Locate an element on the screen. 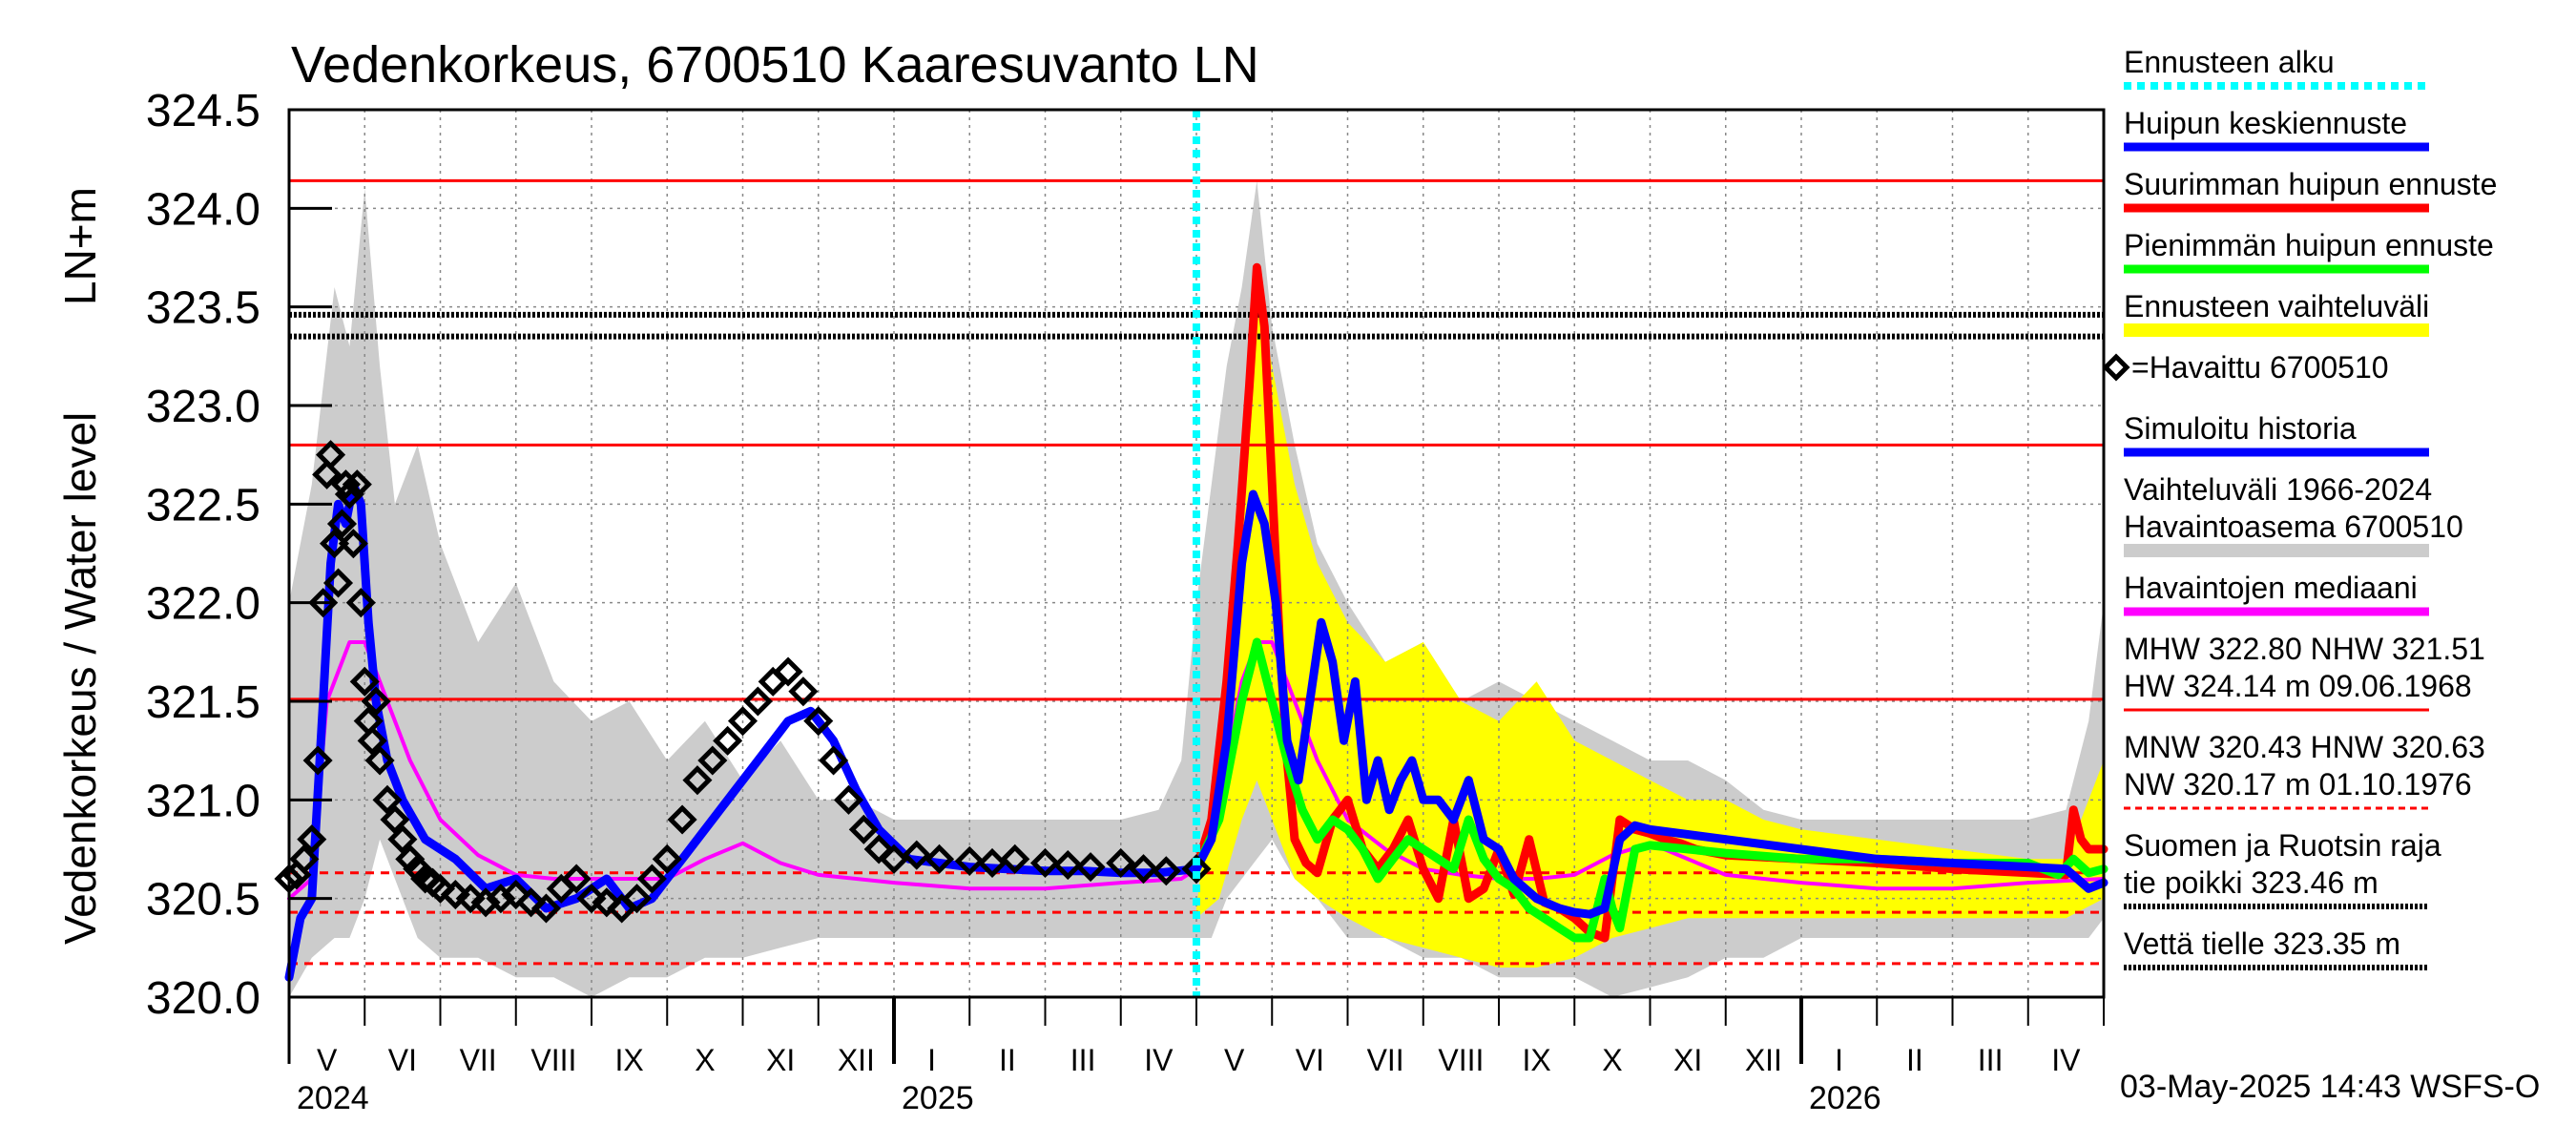  y-tick-label: 321.5 is located at coordinates (203, 702).